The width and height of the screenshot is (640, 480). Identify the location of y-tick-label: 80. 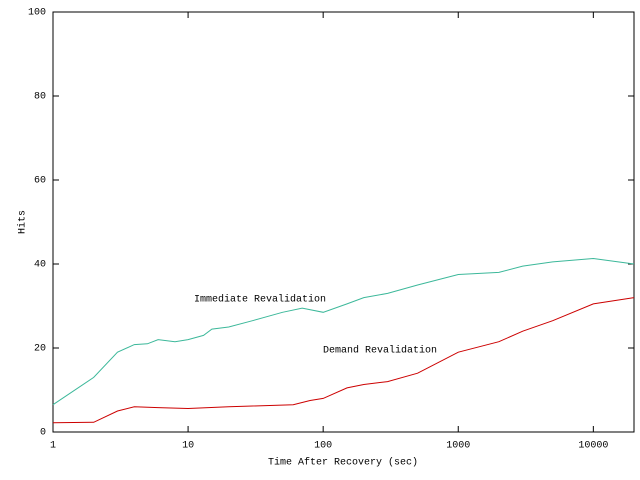
(40, 97).